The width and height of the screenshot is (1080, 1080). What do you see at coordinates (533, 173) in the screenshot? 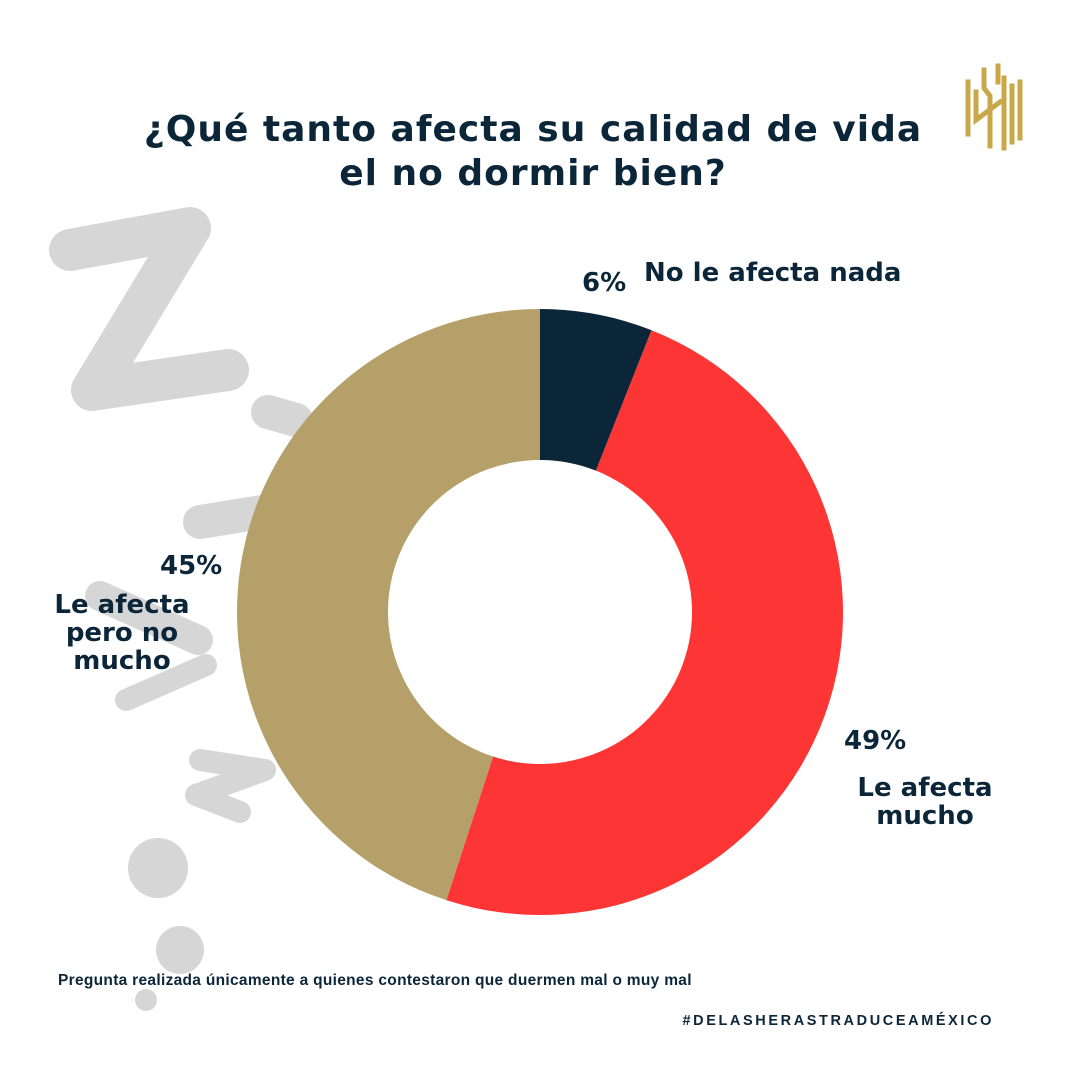
I see `title-line-2: el no dormir bien?` at bounding box center [533, 173].